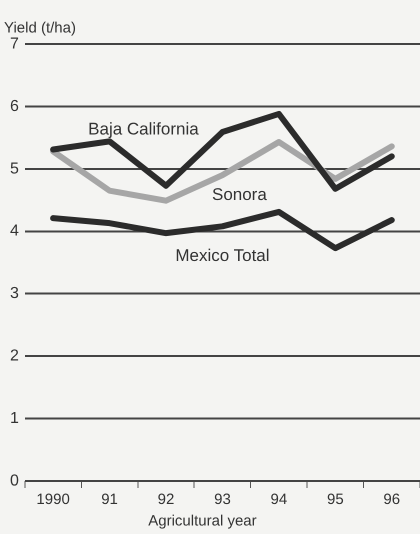 Image resolution: width=420 pixels, height=534 pixels. What do you see at coordinates (222, 499) in the screenshot?
I see `x-tick-label: 93` at bounding box center [222, 499].